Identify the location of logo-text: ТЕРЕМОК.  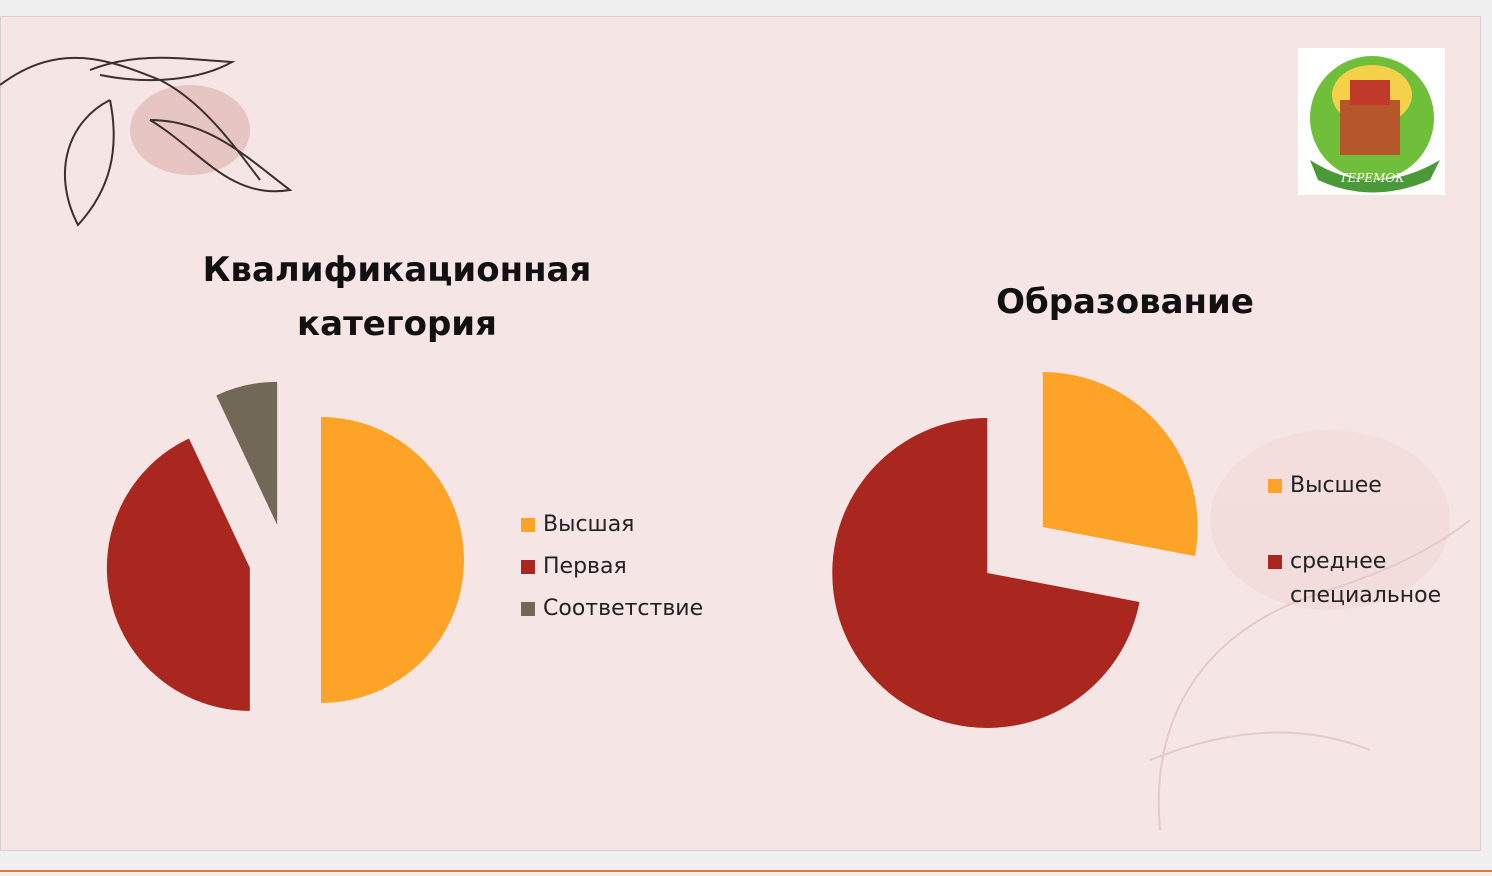
(1372, 178).